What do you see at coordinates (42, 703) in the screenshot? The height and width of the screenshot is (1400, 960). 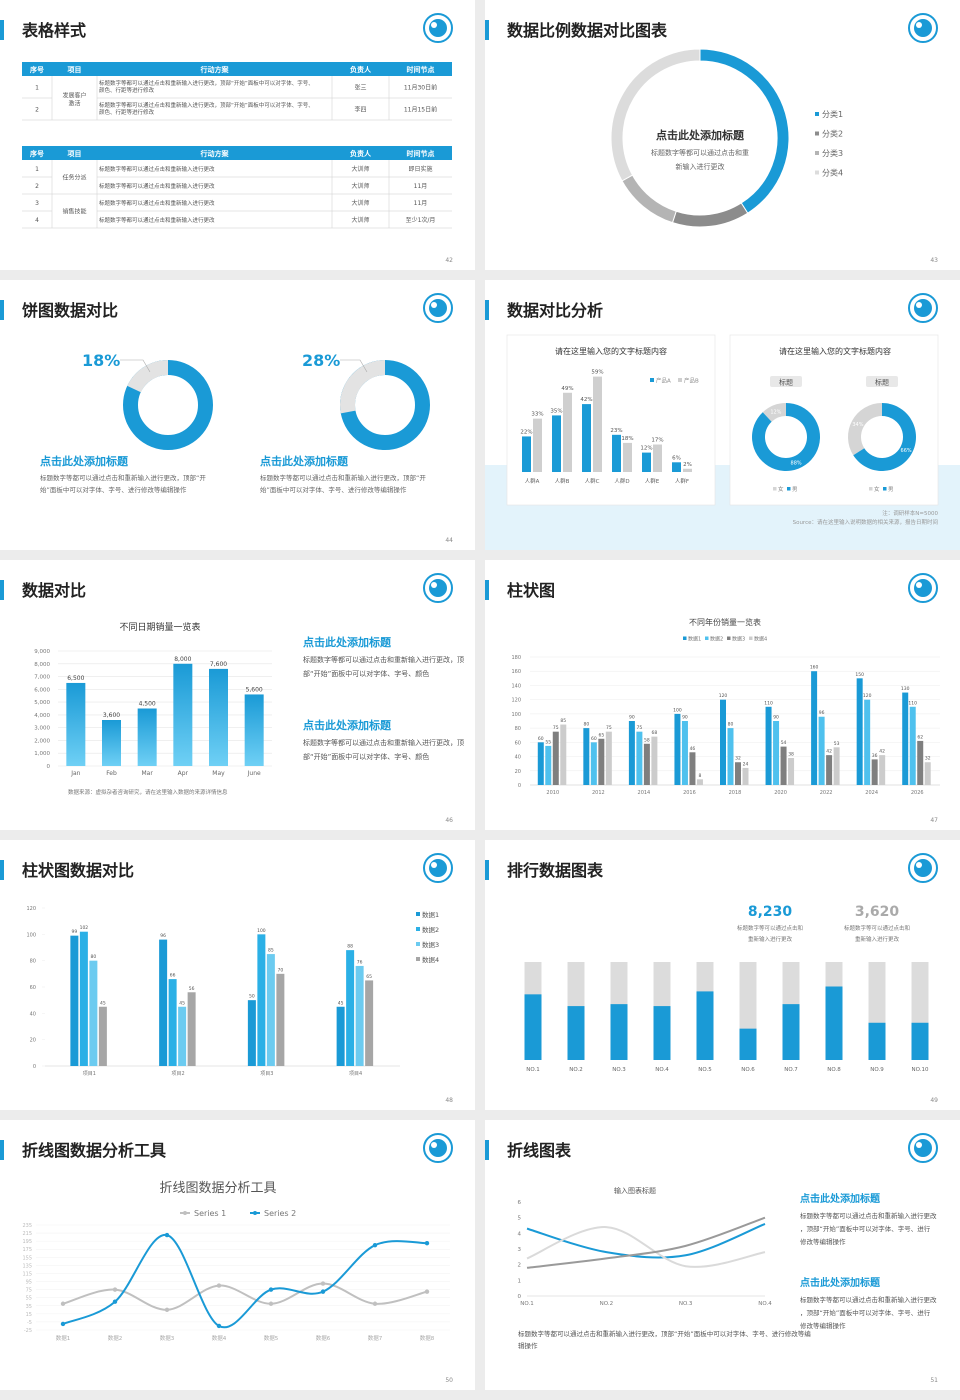 I see `y-tick-label: 5,000` at bounding box center [42, 703].